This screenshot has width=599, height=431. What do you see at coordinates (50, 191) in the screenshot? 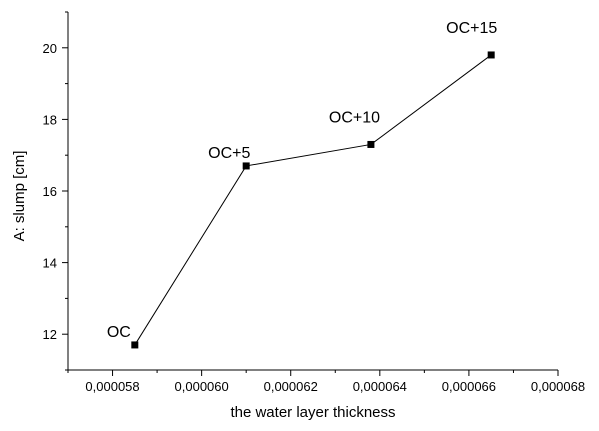
I see `y-tick-label: 16` at bounding box center [50, 191].